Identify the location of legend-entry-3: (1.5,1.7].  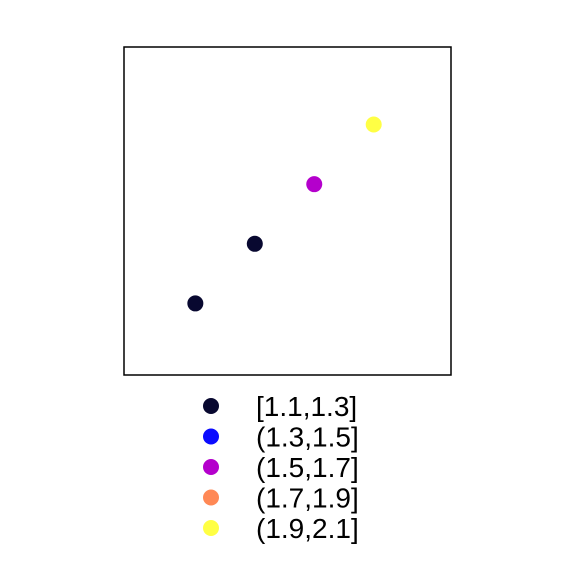
(281, 467).